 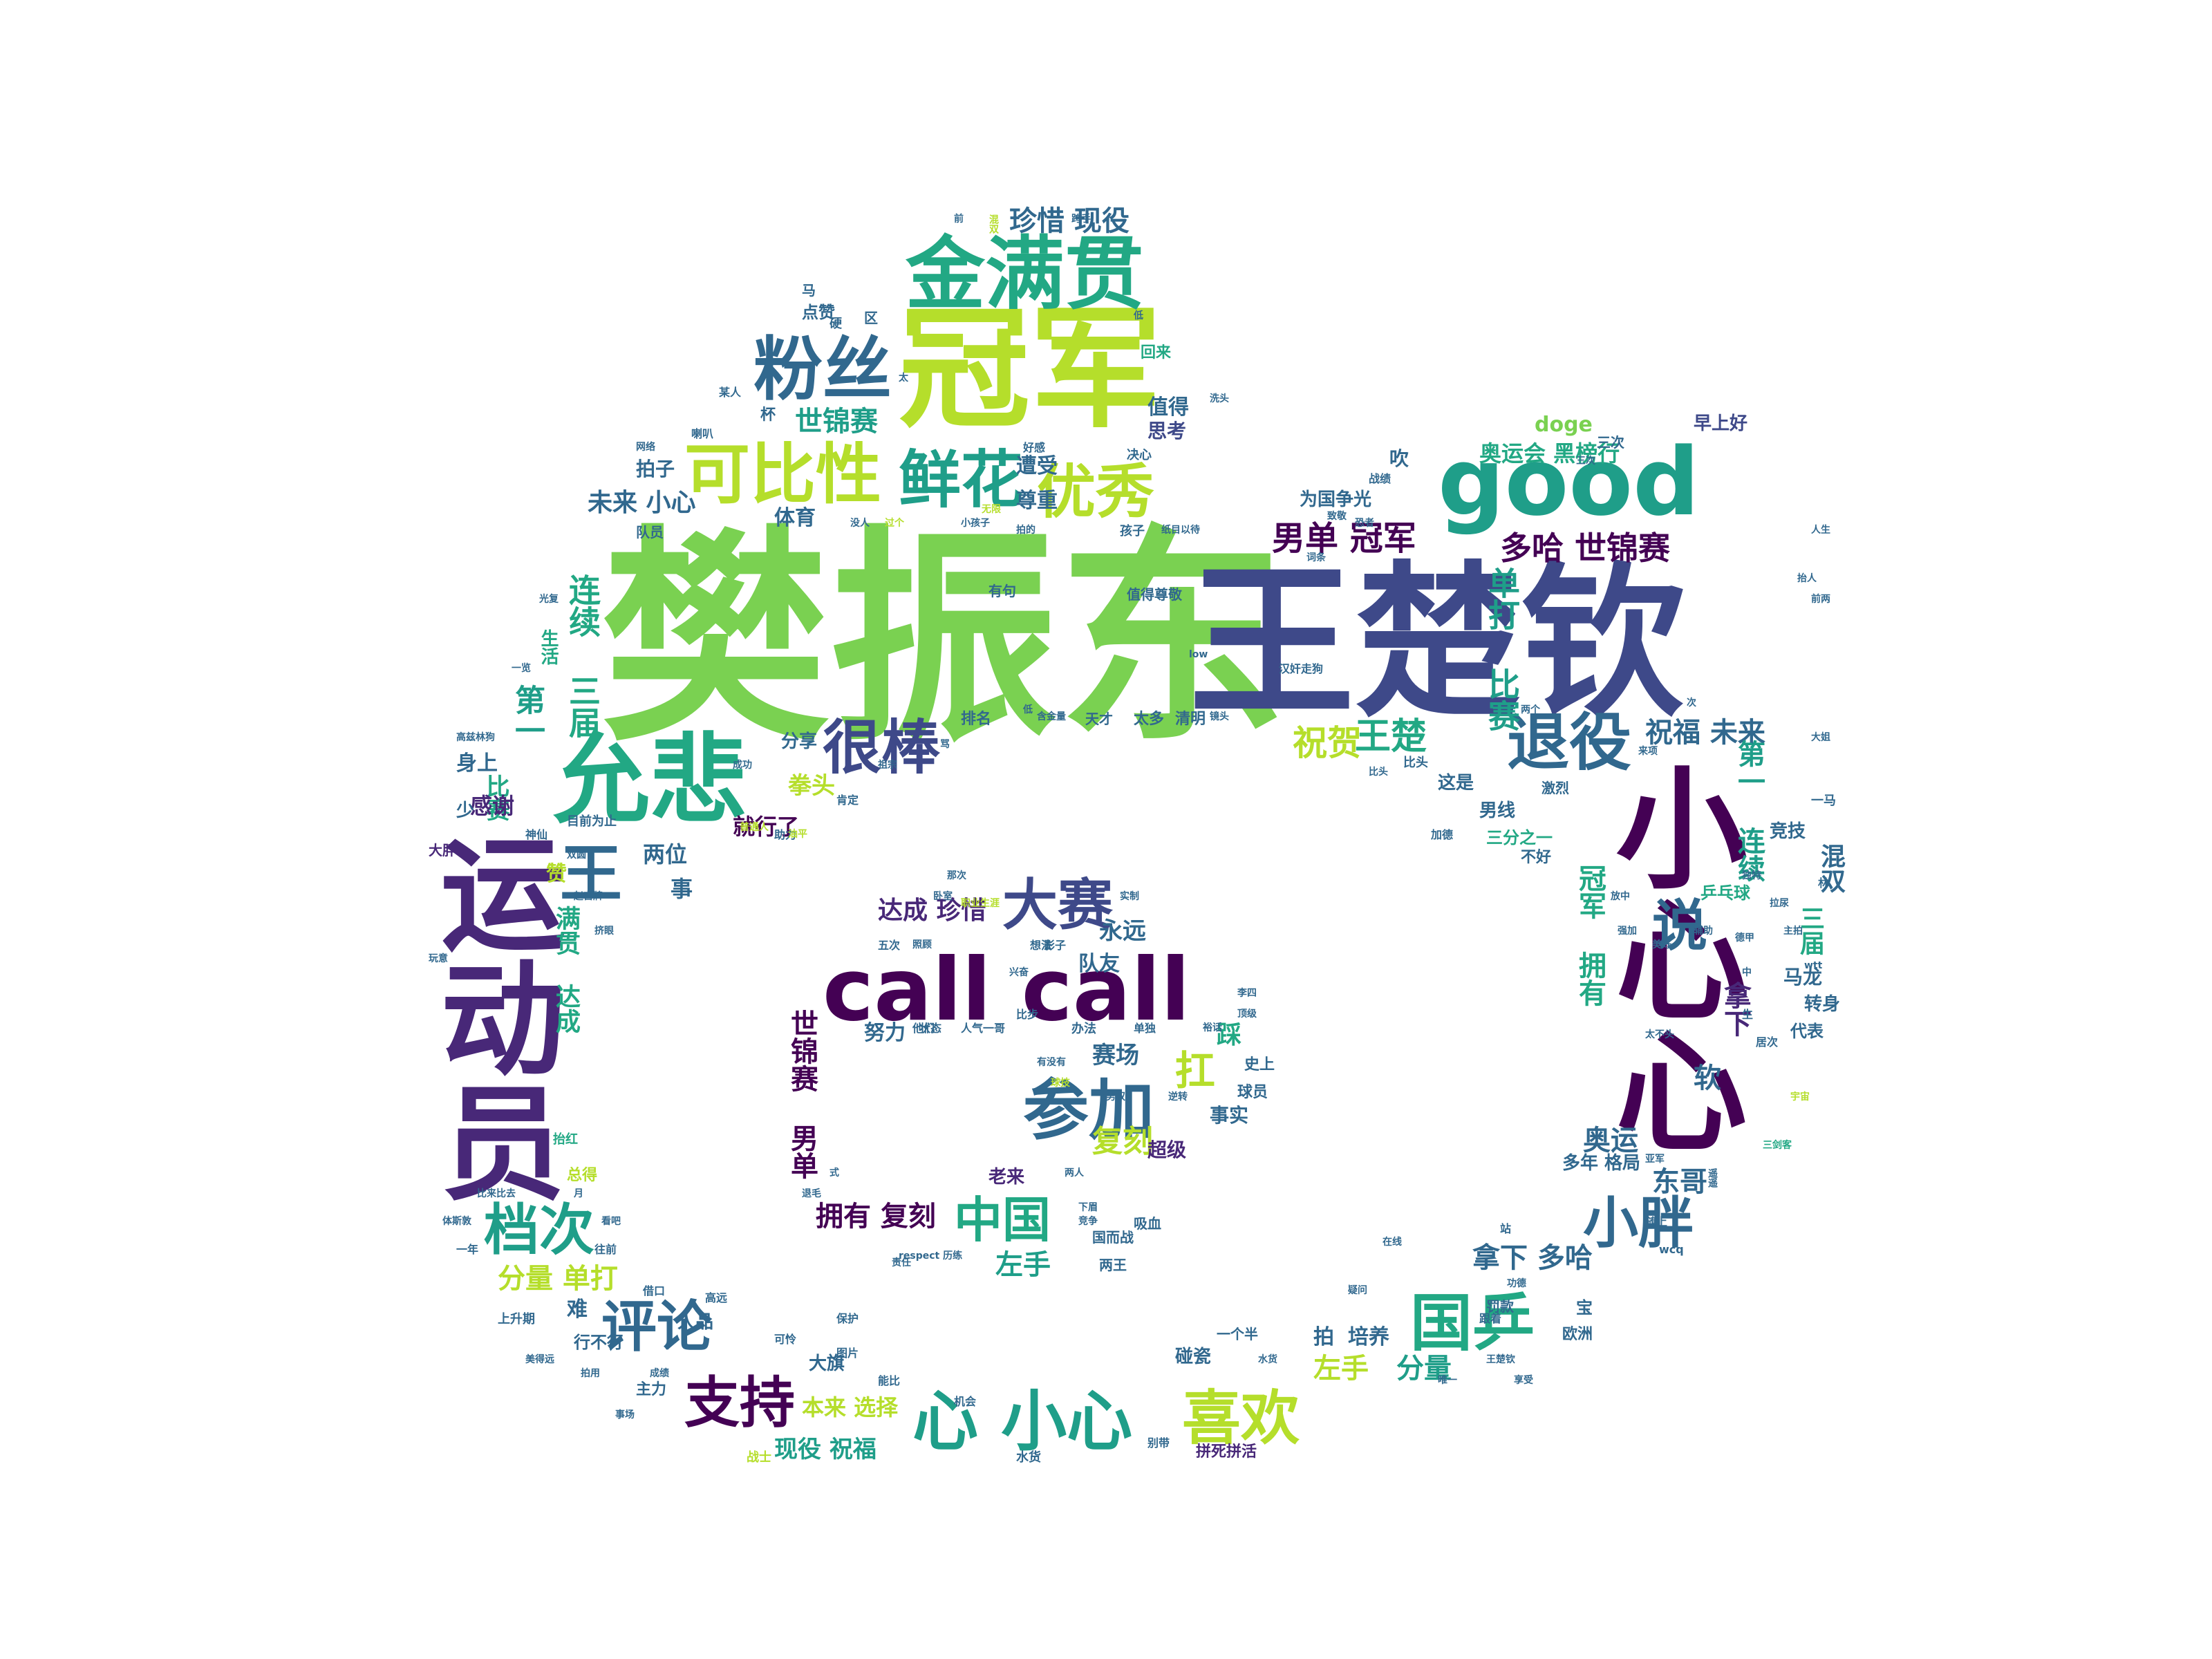 I want to click on cloud-word: 踩, so click(x=1229, y=1035).